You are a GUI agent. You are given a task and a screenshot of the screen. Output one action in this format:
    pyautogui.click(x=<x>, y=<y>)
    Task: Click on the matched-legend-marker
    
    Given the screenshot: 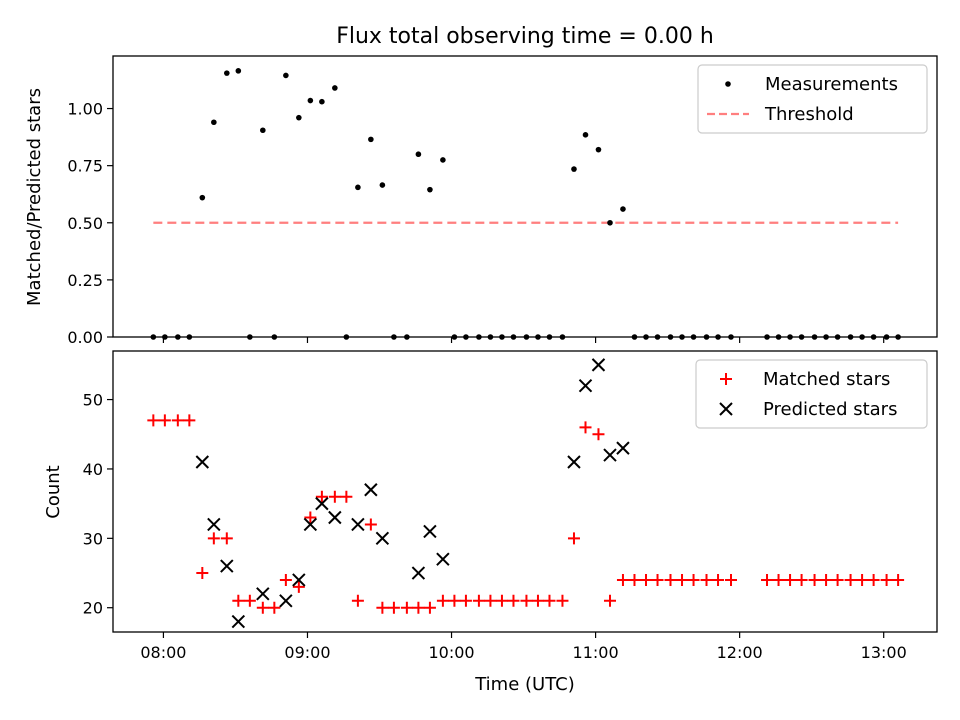 What is the action you would take?
    pyautogui.click(x=726, y=379)
    